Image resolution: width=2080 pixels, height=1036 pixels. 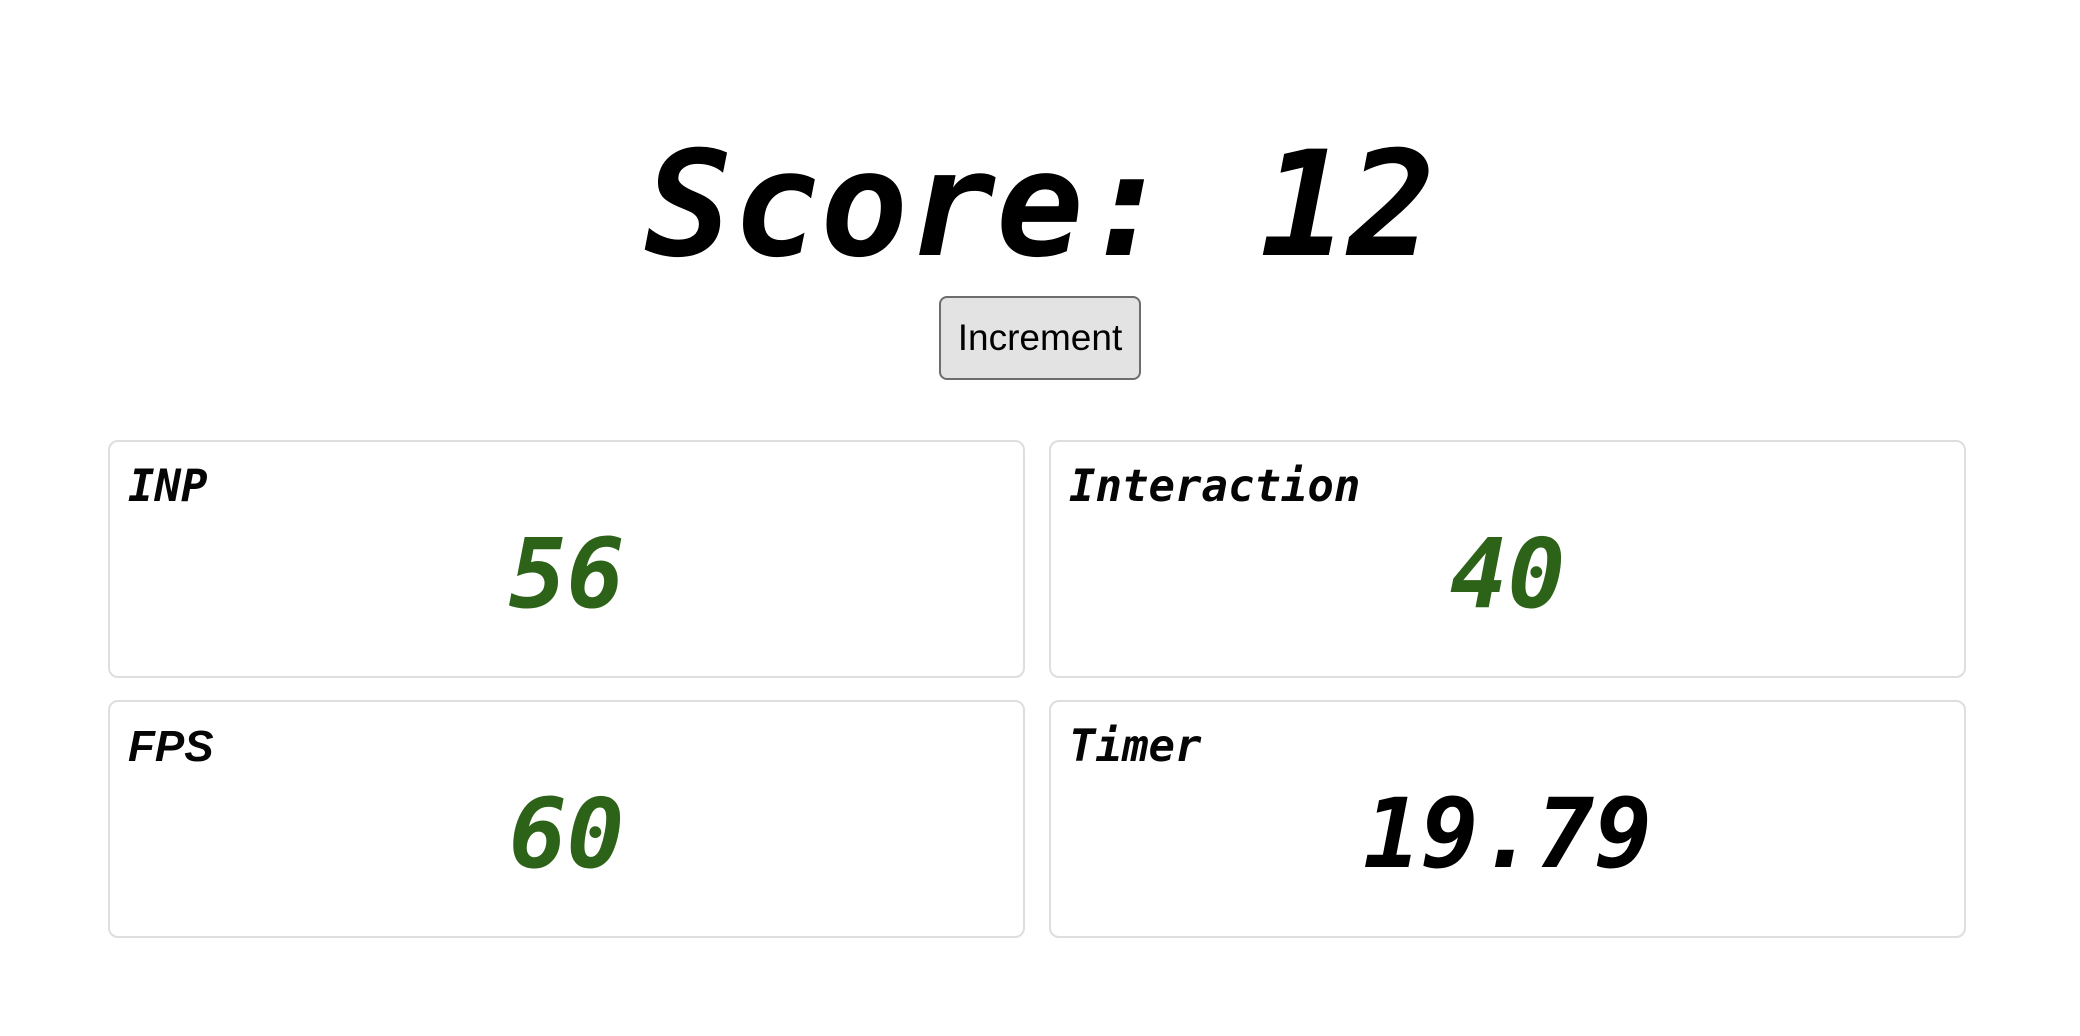 I want to click on metric-value: 56, so click(x=566, y=574).